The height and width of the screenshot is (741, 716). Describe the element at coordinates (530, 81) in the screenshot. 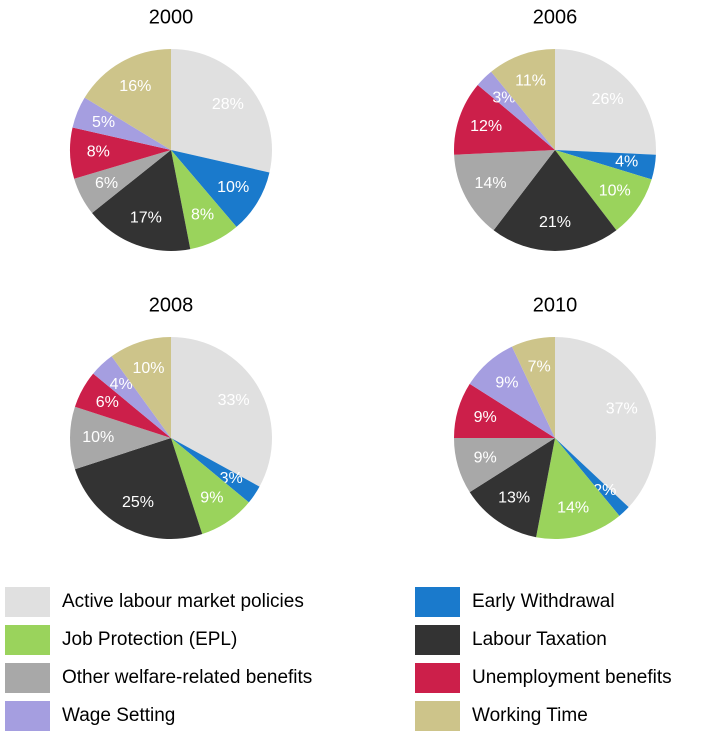

I see `data-label: 11%` at that location.